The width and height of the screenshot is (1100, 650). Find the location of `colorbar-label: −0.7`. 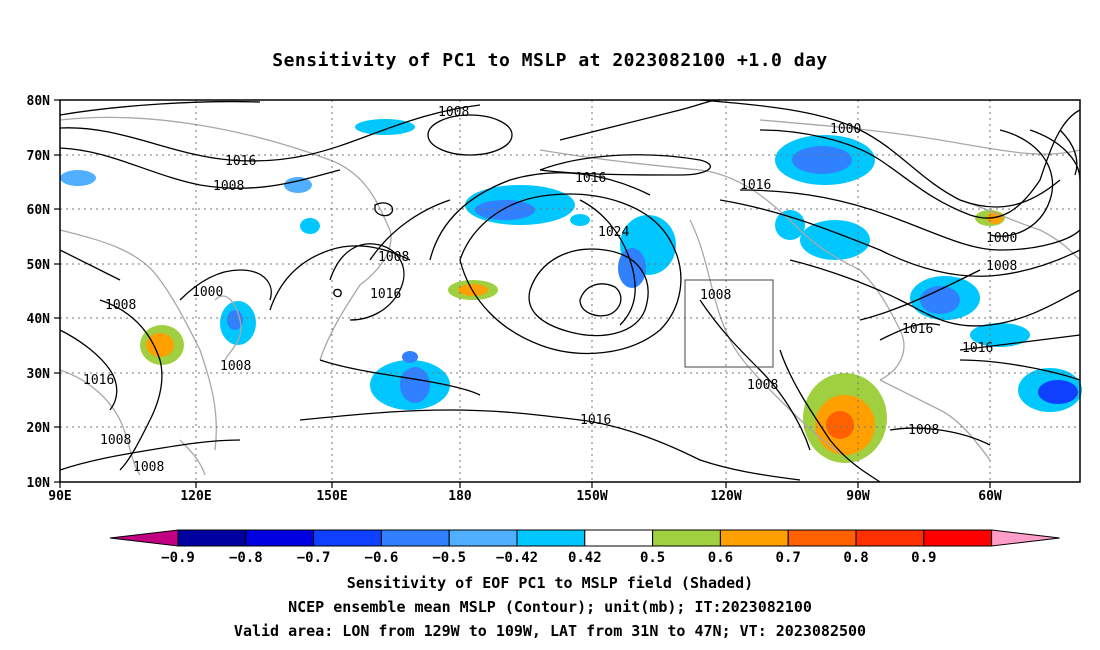

colorbar-label: −0.7 is located at coordinates (314, 558).